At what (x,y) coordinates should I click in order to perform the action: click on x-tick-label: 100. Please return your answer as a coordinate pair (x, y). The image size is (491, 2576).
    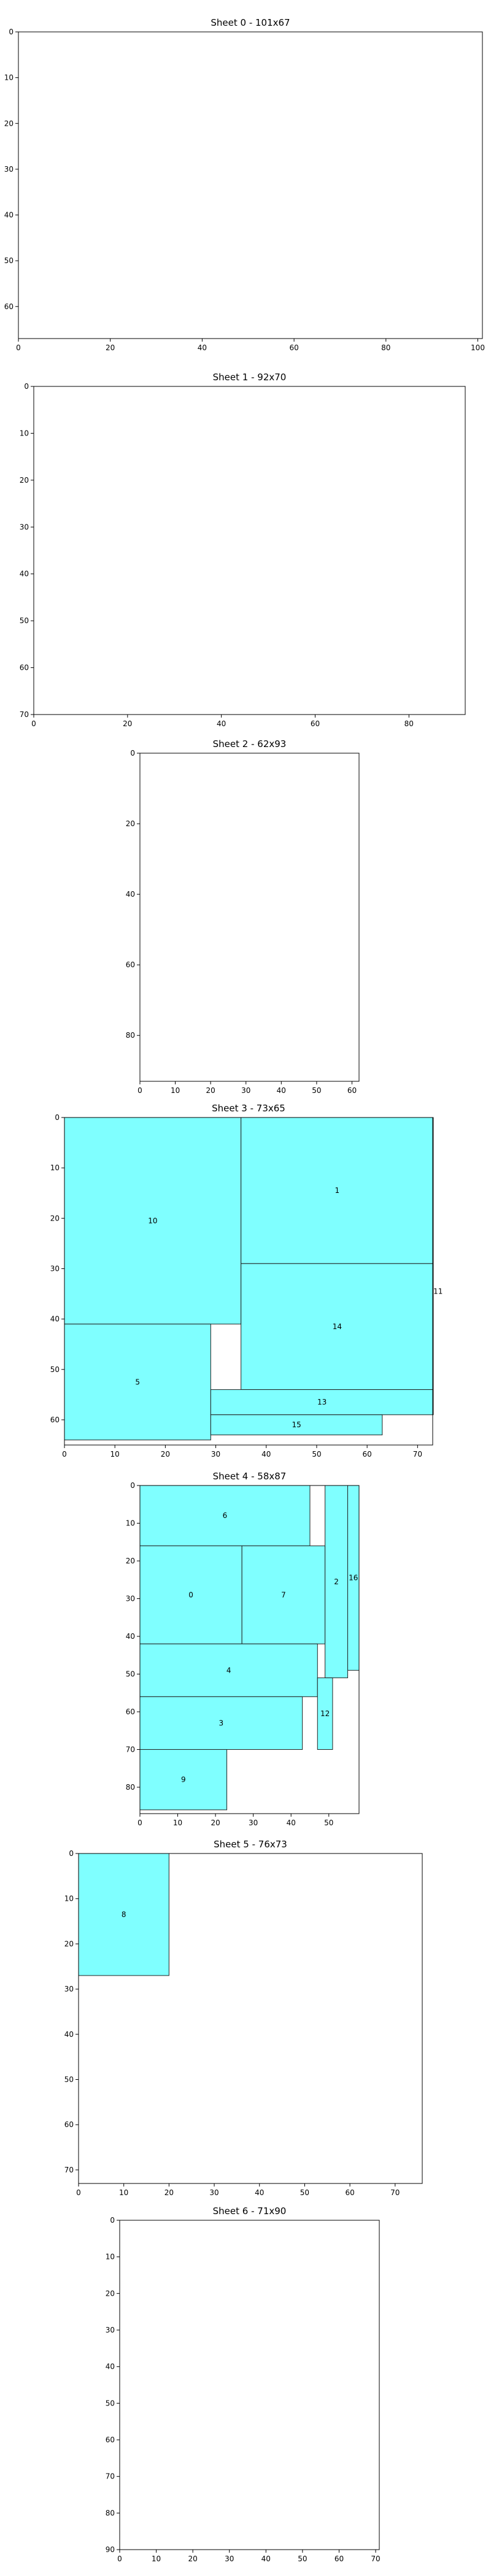
    Looking at the image, I should click on (478, 347).